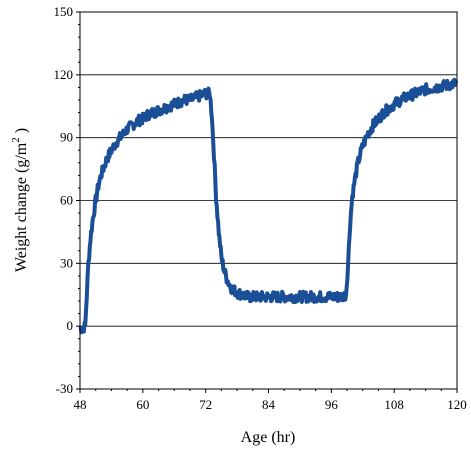 The height and width of the screenshot is (449, 471). I want to click on x-tick-label-2: 72, so click(205, 404).